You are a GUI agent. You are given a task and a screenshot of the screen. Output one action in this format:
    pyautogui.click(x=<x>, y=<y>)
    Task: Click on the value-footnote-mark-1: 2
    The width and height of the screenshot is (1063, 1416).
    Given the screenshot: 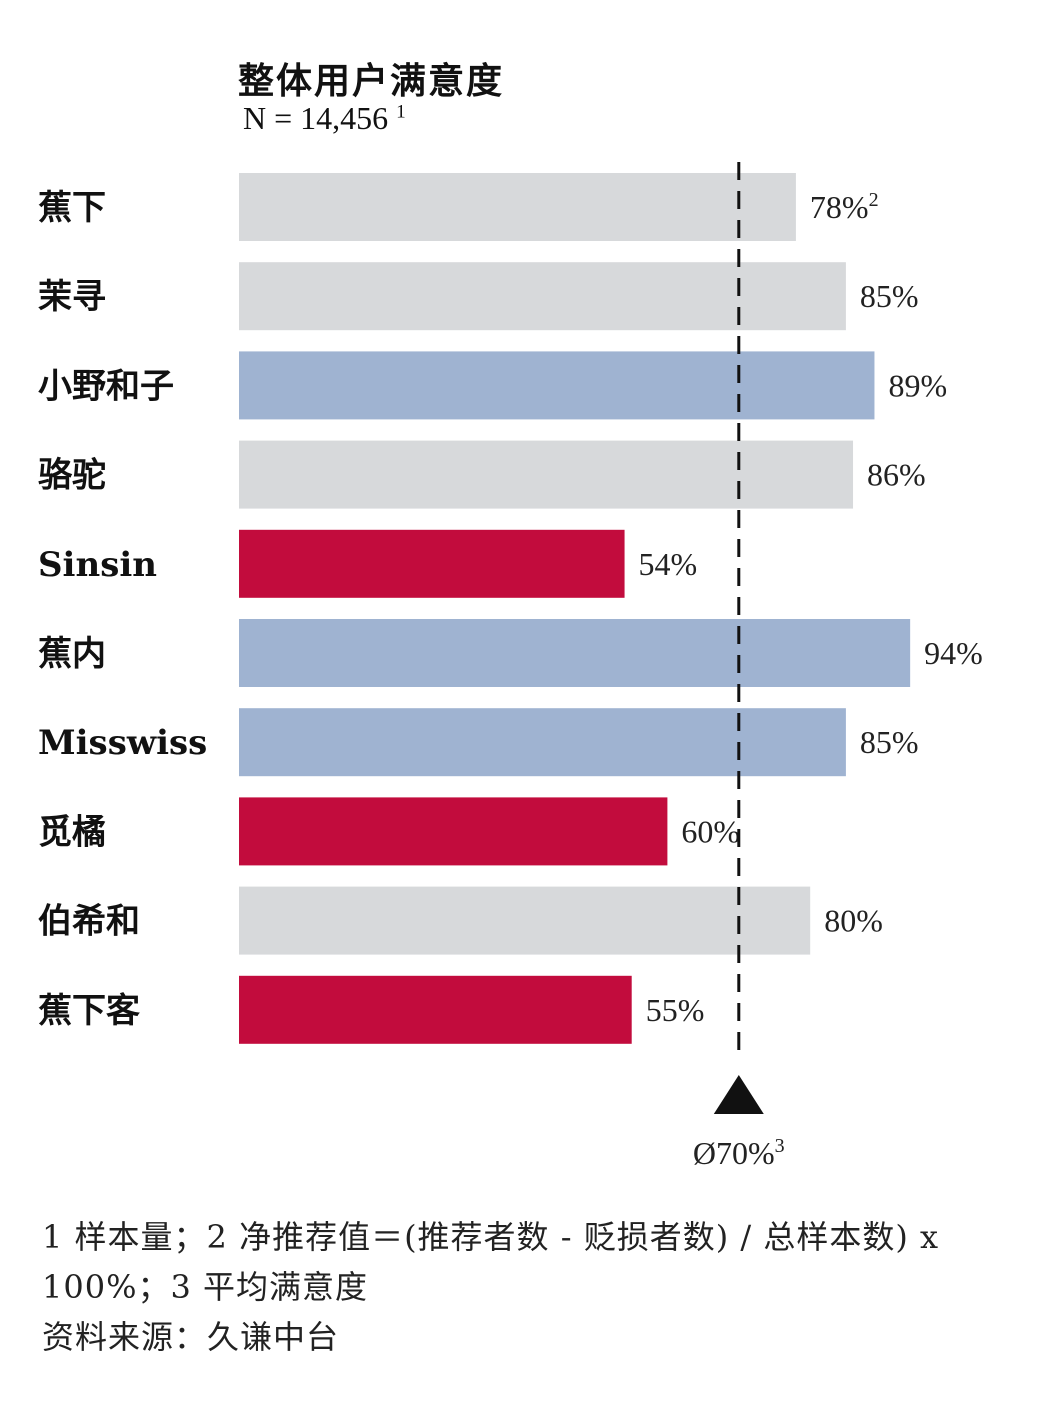 What is the action you would take?
    pyautogui.click(x=874, y=200)
    